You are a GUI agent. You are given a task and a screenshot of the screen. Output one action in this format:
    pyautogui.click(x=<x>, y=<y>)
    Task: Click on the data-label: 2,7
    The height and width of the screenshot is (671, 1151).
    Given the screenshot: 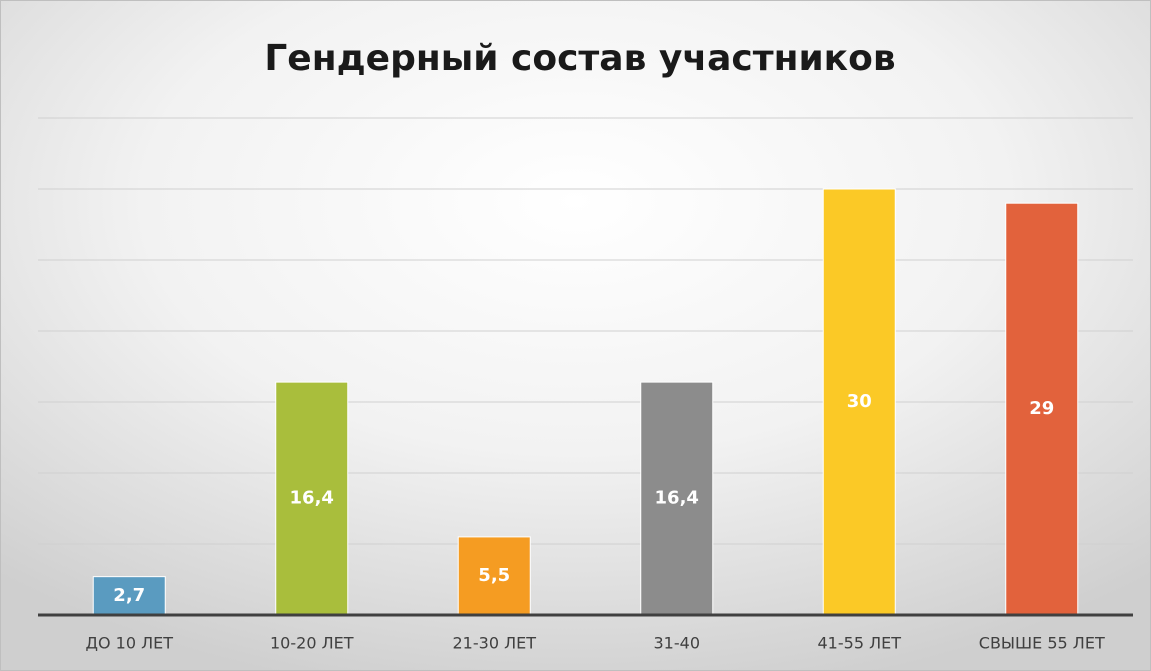 What is the action you would take?
    pyautogui.click(x=129, y=595)
    